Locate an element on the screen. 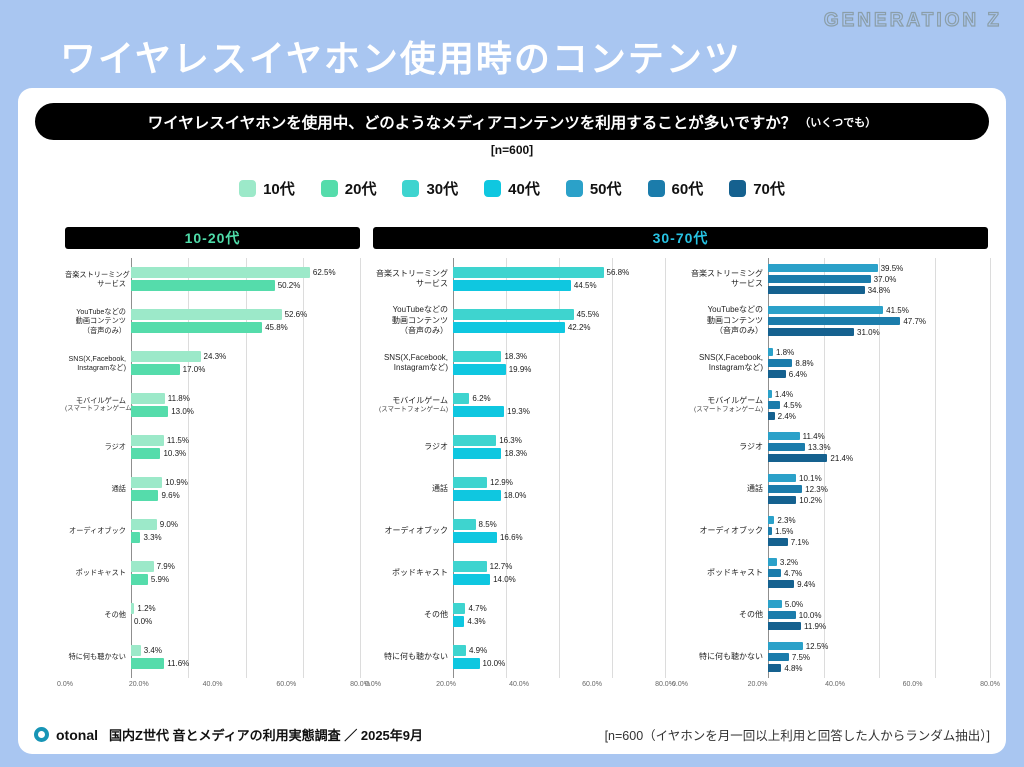 The image size is (1024, 767). legend-item: 50代 is located at coordinates (593, 188).